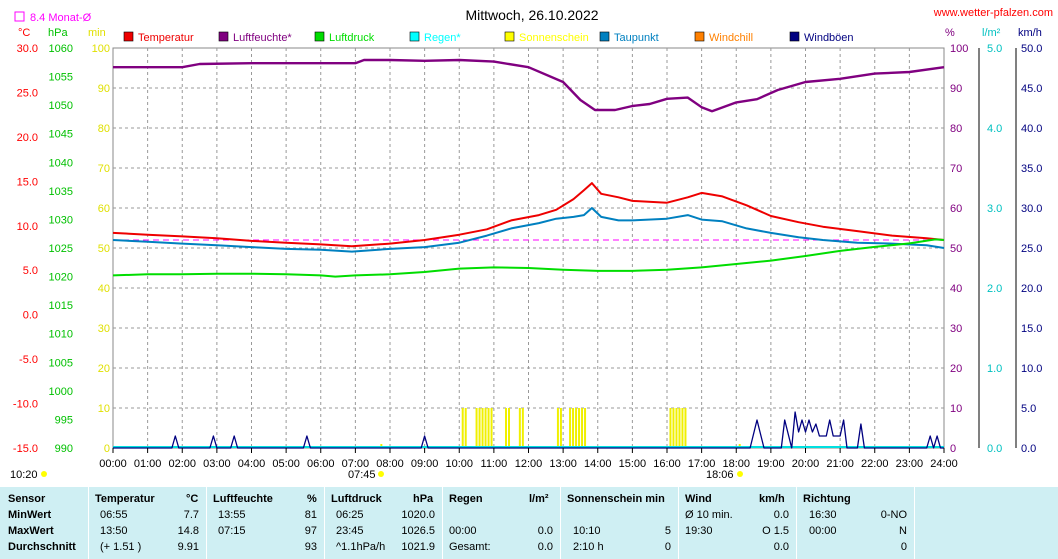 This screenshot has width=1058, height=559. I want to click on axis-minutes-tick: 60, so click(104, 209).